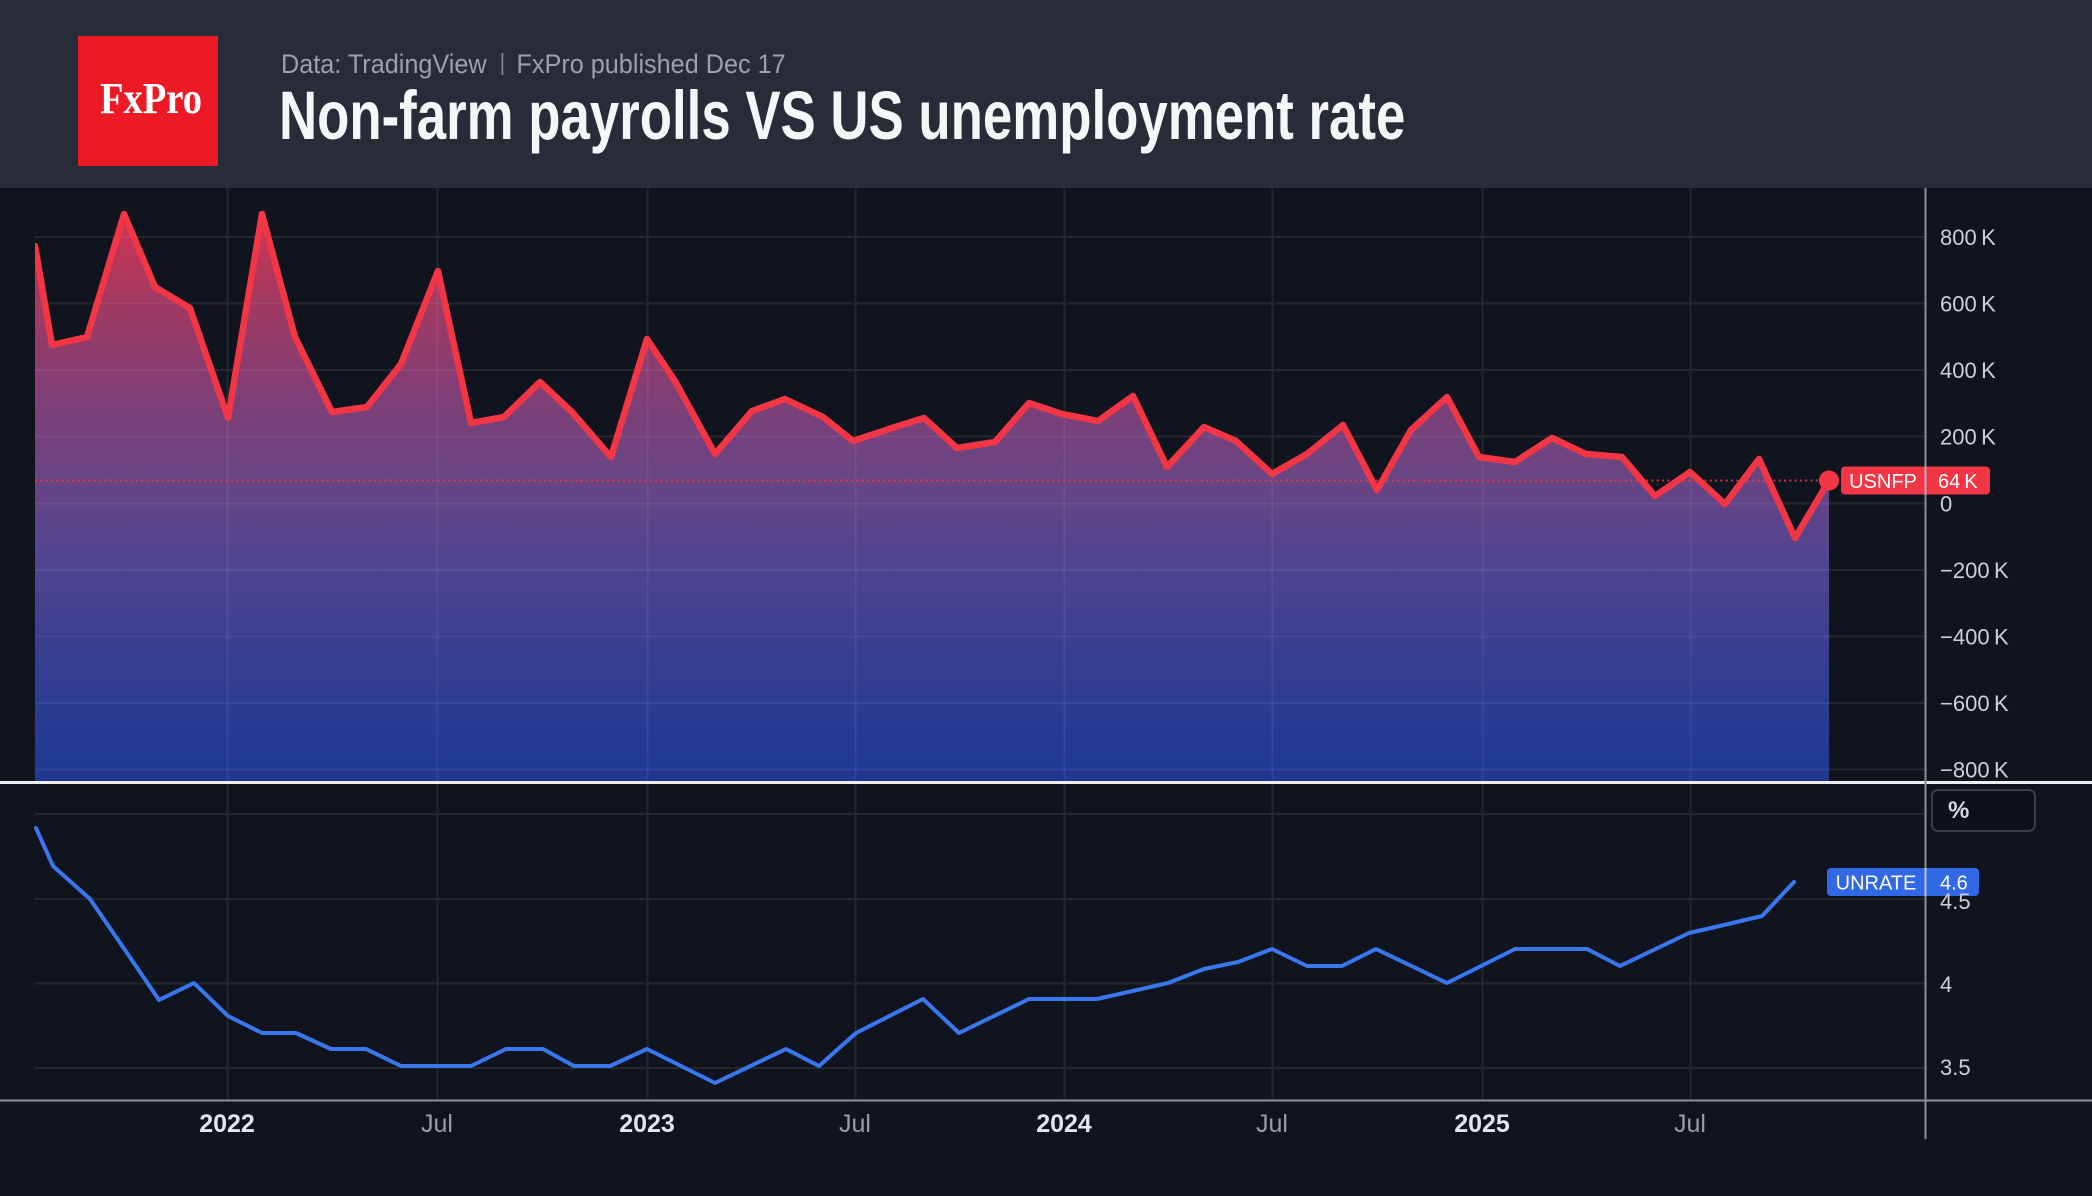 This screenshot has width=2092, height=1196. What do you see at coordinates (1968, 237) in the screenshot?
I see `svg-text: 800 K` at bounding box center [1968, 237].